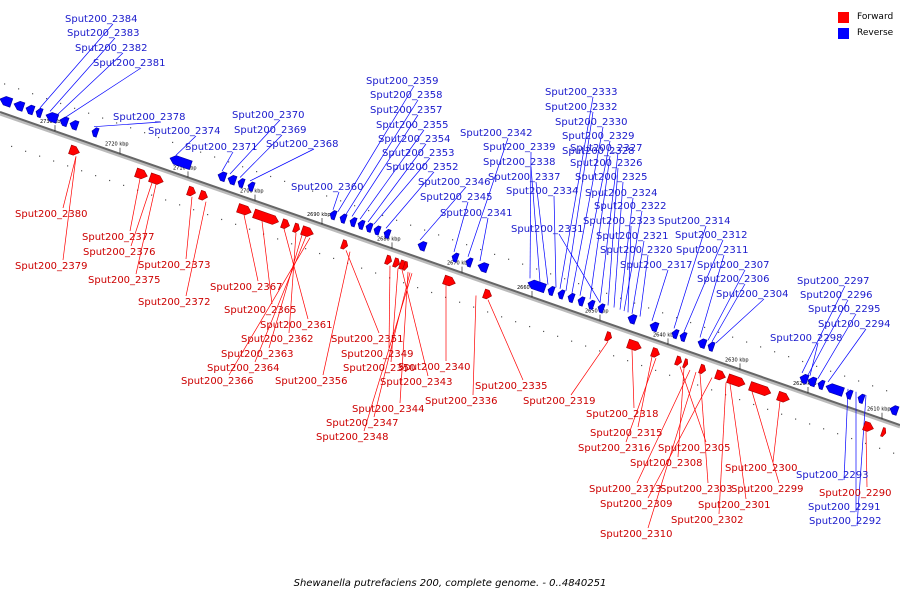  I want to click on gene-label: Sput200_2337, so click(524, 177).